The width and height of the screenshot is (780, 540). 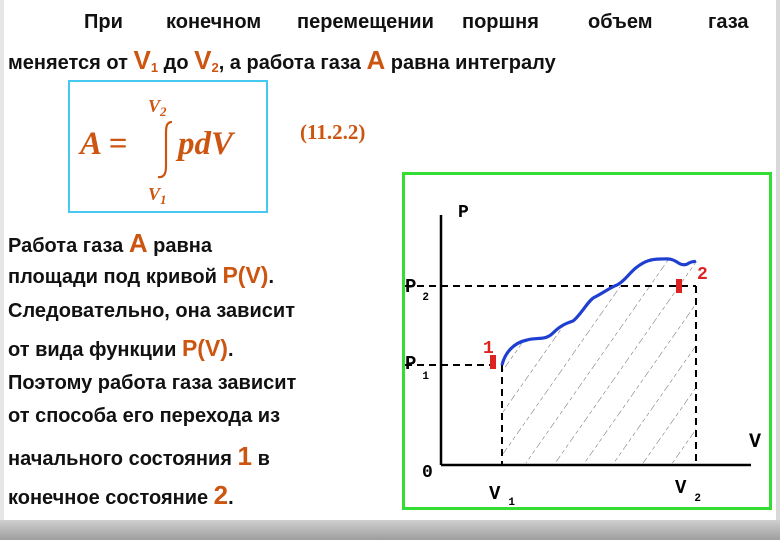 I want to click on body-line-6: от способа его перехода из, so click(x=144, y=416).